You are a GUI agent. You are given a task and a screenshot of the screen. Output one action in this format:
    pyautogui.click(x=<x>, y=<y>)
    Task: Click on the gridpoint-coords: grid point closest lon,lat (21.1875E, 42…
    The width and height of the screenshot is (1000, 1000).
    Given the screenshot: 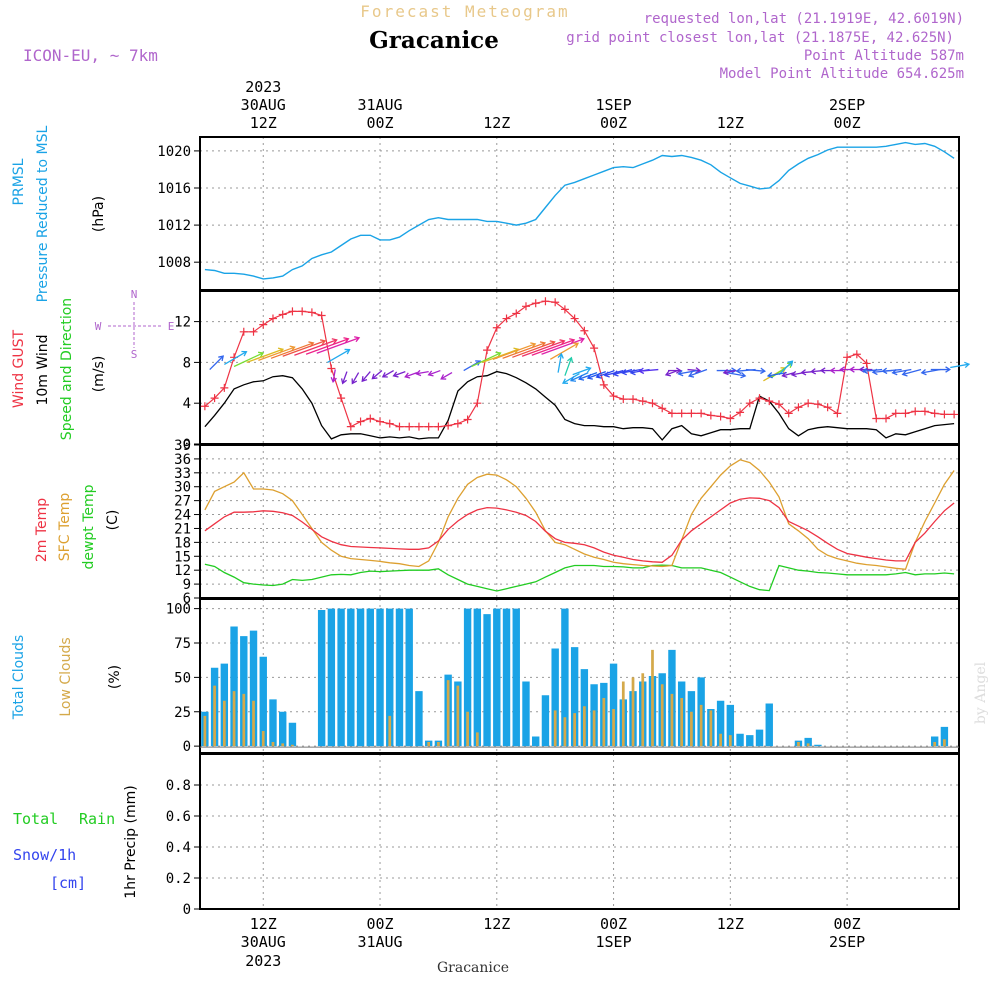 What is the action you would take?
    pyautogui.click(x=760, y=38)
    